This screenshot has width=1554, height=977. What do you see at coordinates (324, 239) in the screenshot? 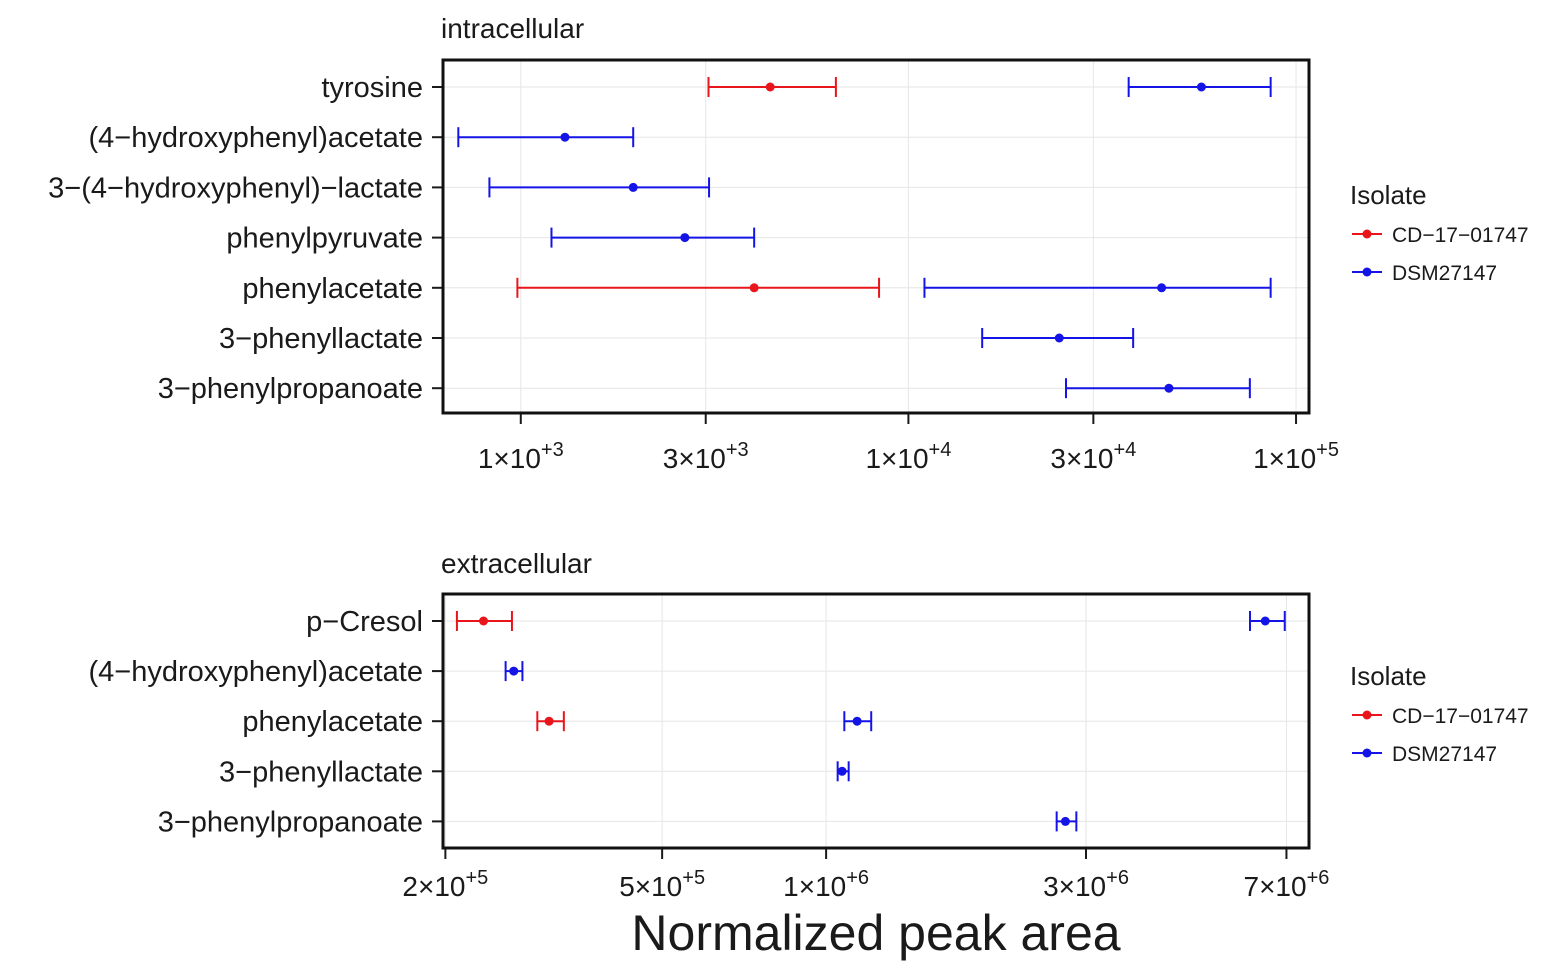
I see `y-label-phenylpyruvate: phenylpyruvate` at bounding box center [324, 239].